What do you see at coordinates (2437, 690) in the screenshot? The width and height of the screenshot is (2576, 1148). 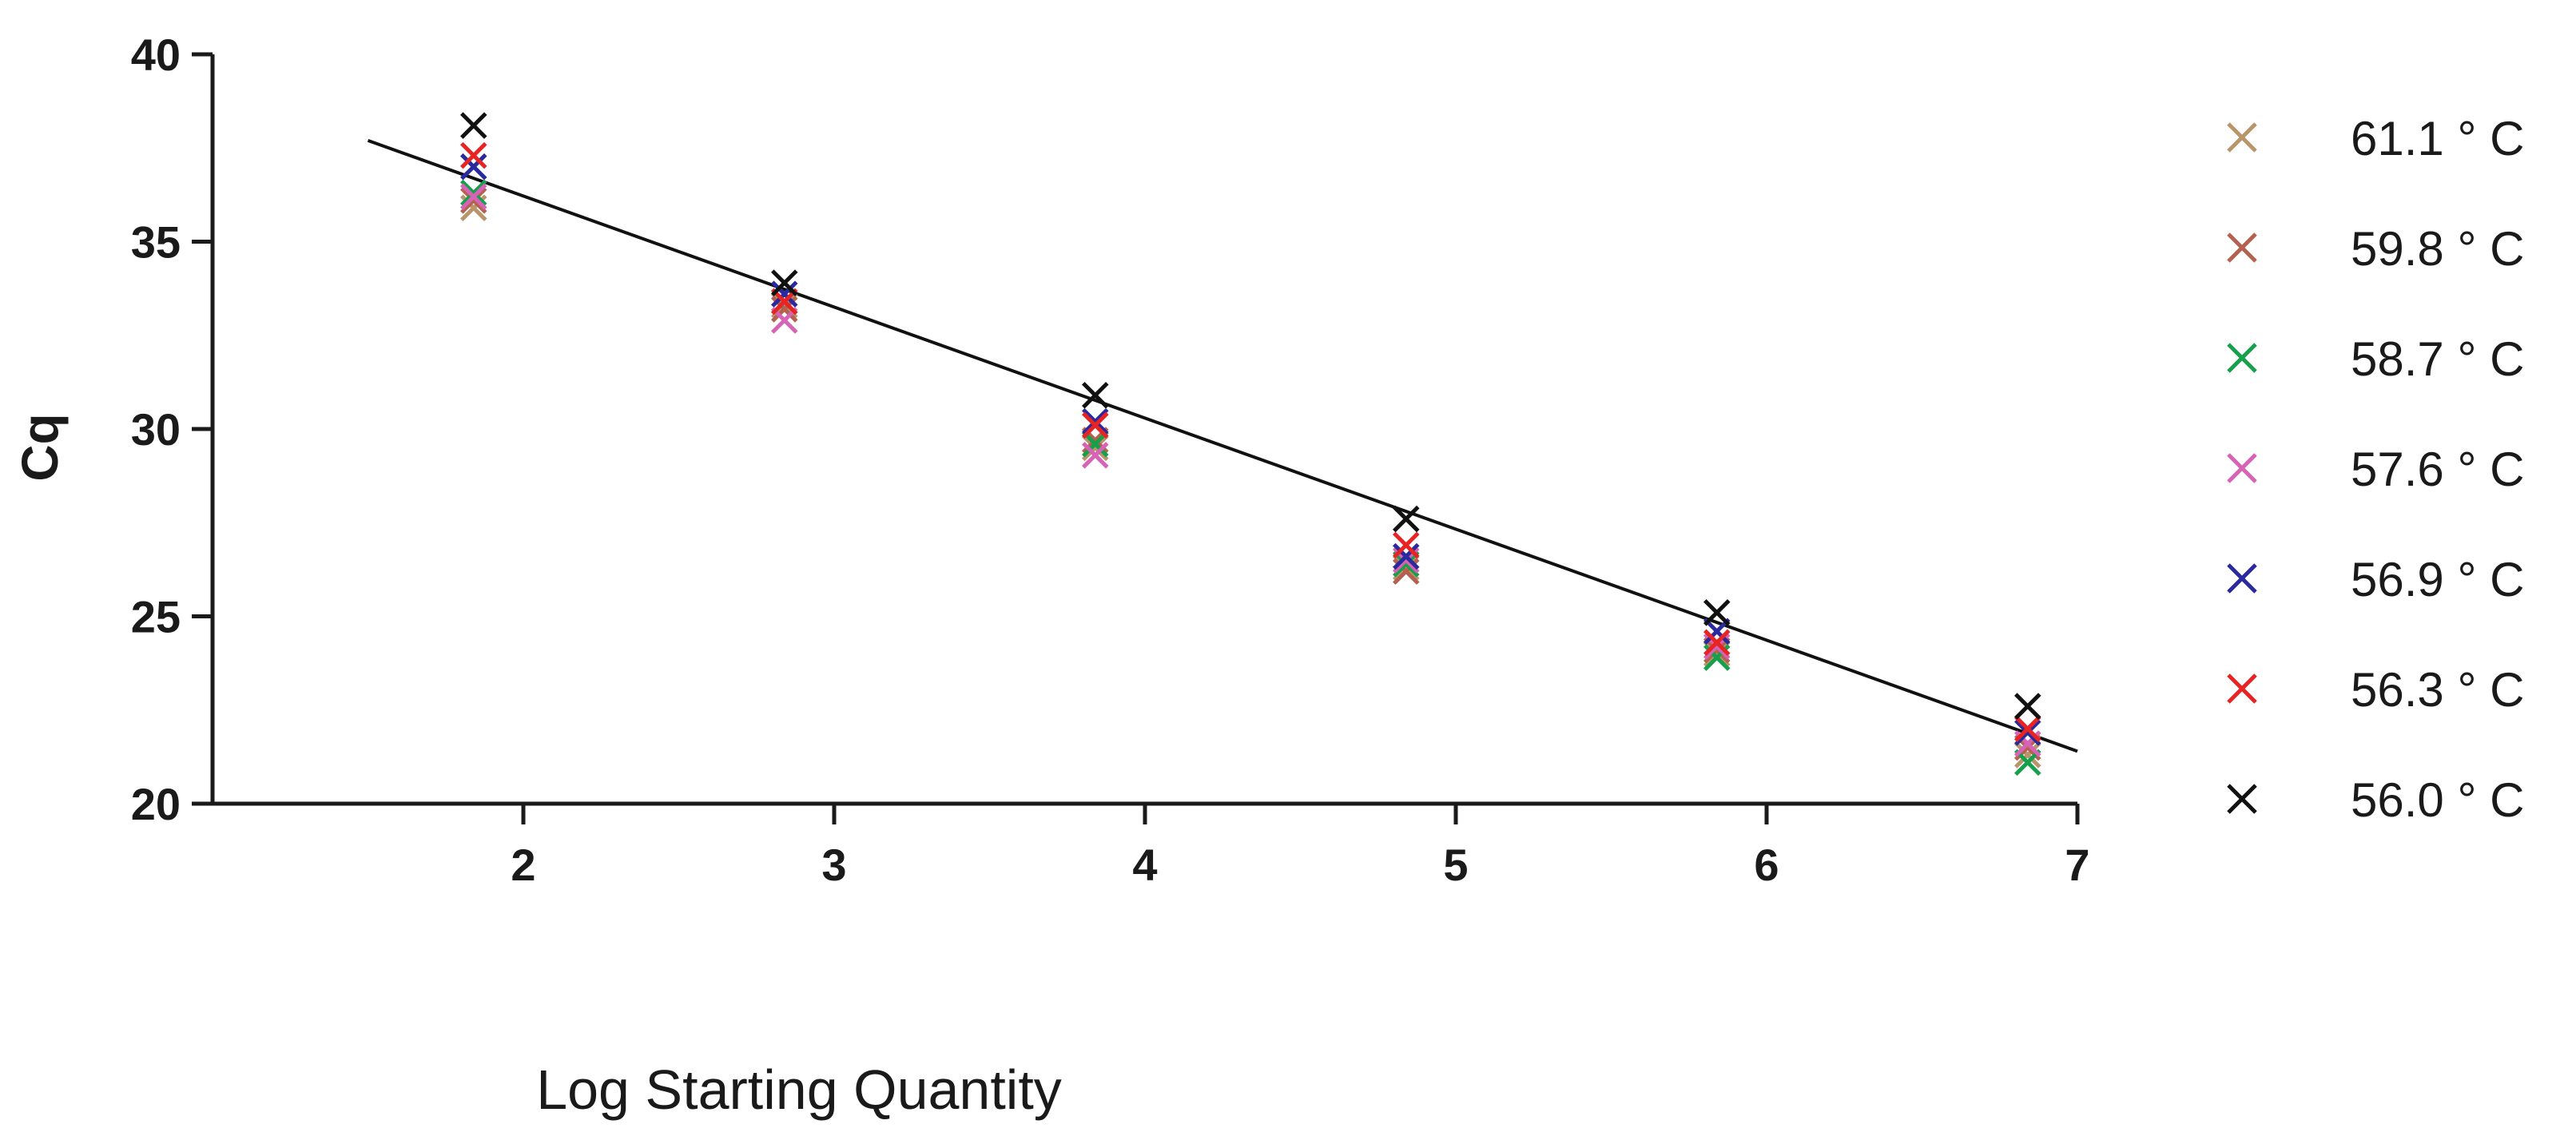 I see `legend-label: 56.3 ° C` at bounding box center [2437, 690].